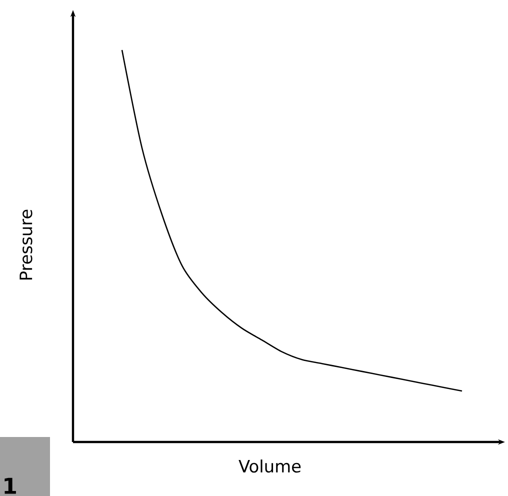 The image size is (508, 496). What do you see at coordinates (26, 245) in the screenshot?
I see `y-axis-title: Pressure` at bounding box center [26, 245].